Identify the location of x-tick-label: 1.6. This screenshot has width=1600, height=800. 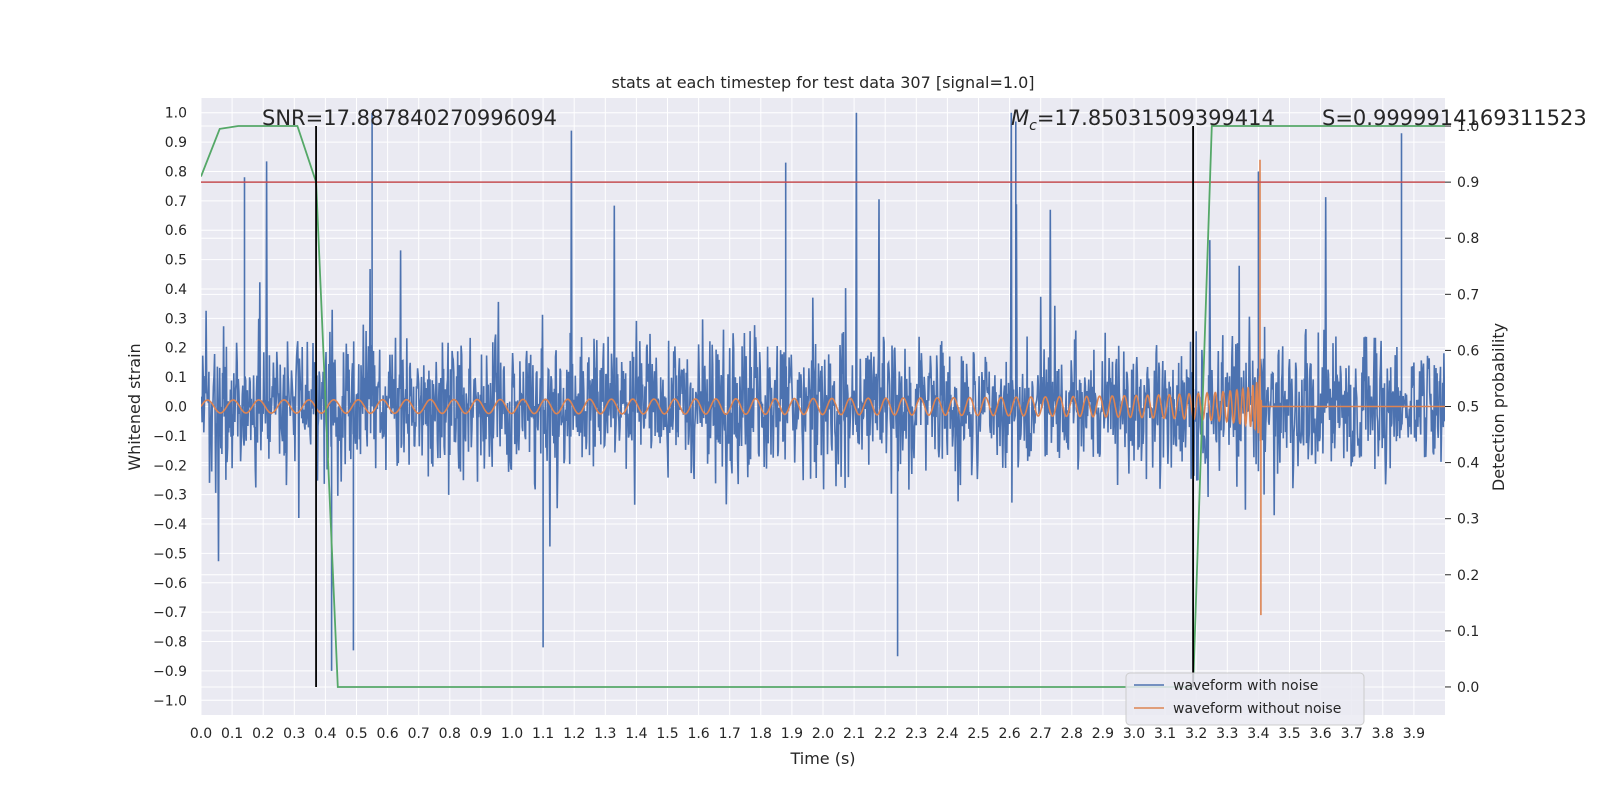
(698, 734).